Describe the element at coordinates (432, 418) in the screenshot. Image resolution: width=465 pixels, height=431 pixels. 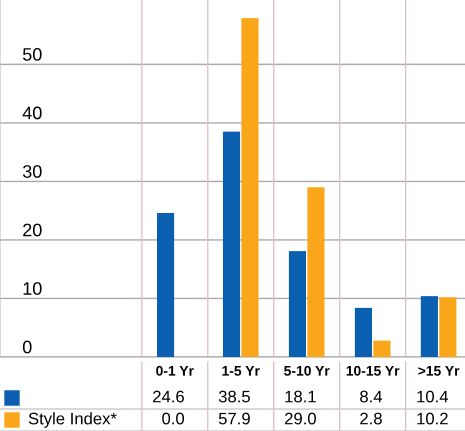
I see `data-label: 10.2` at that location.